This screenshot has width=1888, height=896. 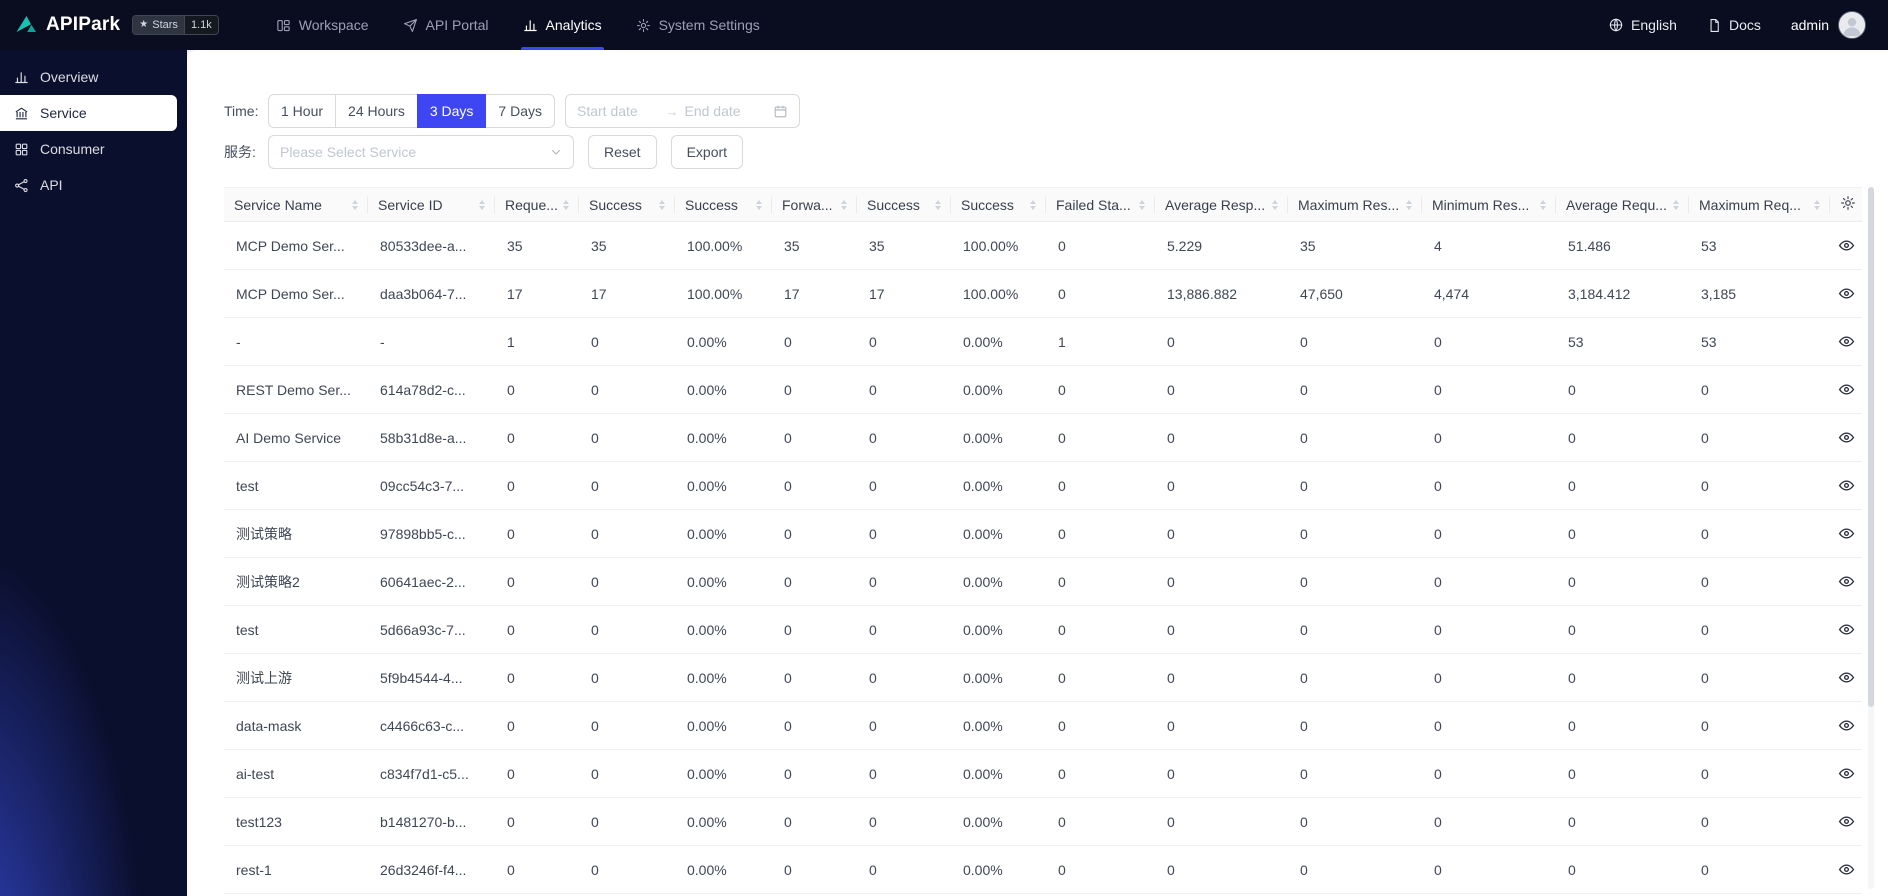 I want to click on export-button: Export, so click(x=707, y=152).